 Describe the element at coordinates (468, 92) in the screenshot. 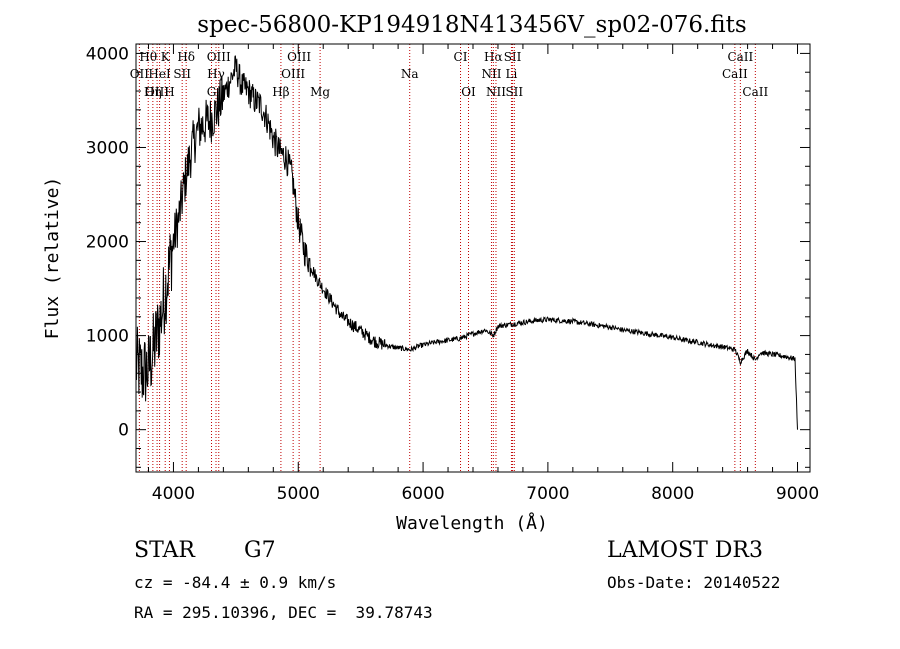

I see `line-label: OI` at that location.